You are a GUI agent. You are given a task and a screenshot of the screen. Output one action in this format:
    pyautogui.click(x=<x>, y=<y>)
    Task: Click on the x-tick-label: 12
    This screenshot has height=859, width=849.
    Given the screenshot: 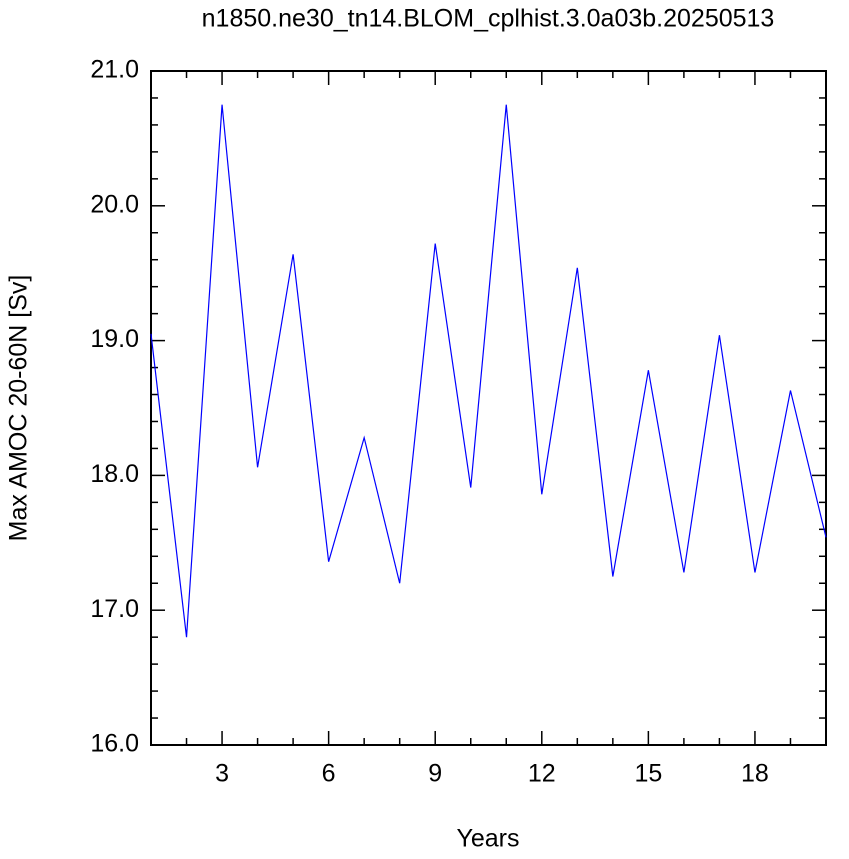 What is the action you would take?
    pyautogui.click(x=542, y=774)
    